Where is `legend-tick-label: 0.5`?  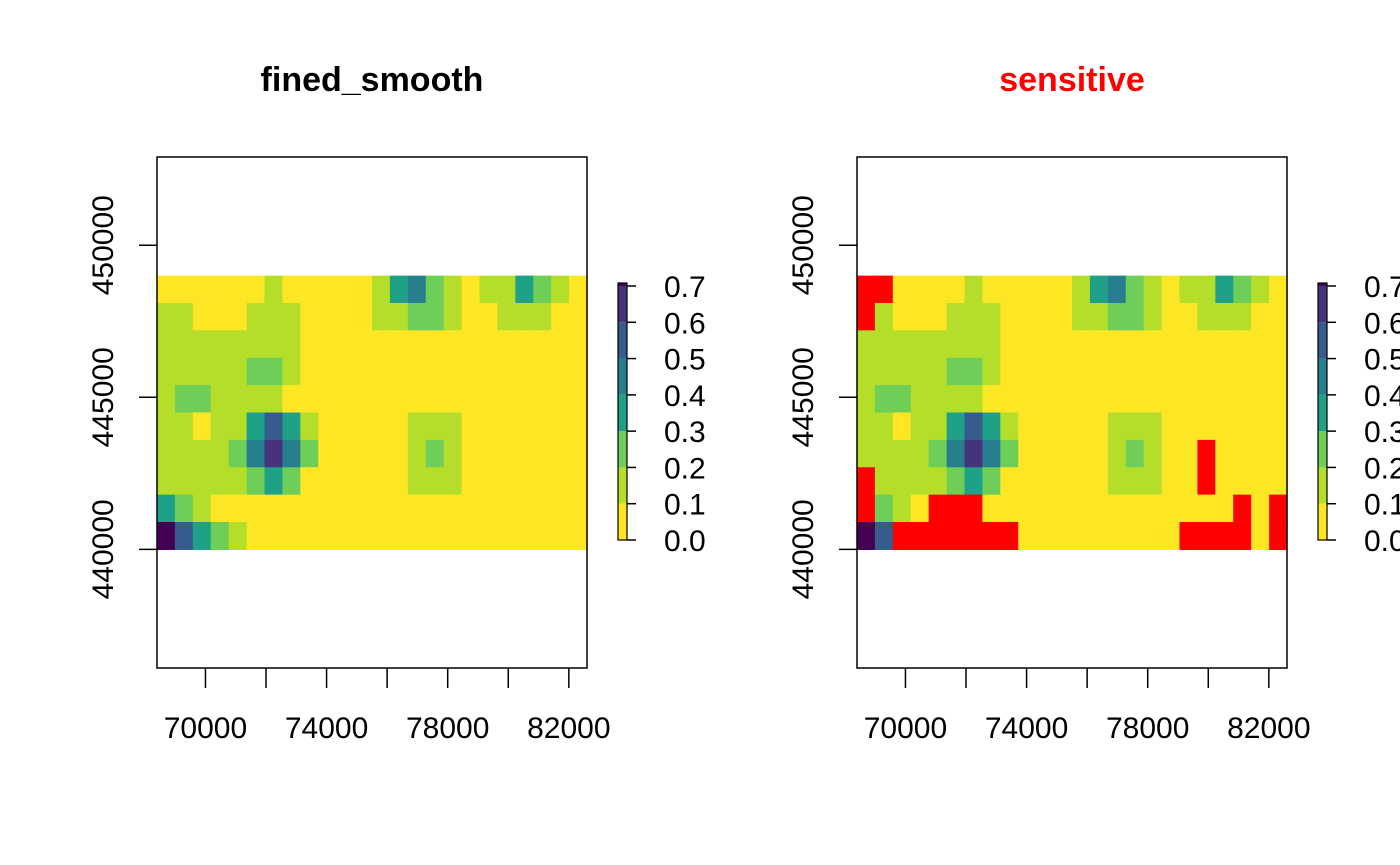 legend-tick-label: 0.5 is located at coordinates (685, 360).